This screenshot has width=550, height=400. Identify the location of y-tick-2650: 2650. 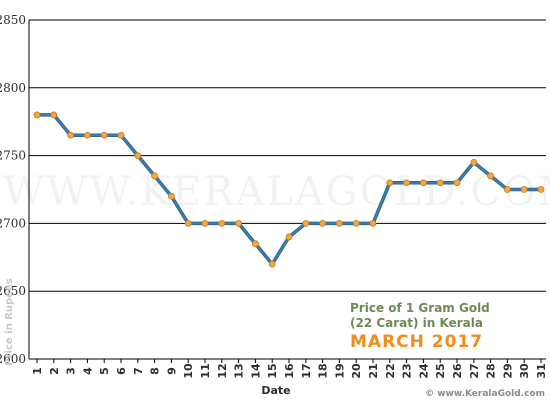
(13, 291).